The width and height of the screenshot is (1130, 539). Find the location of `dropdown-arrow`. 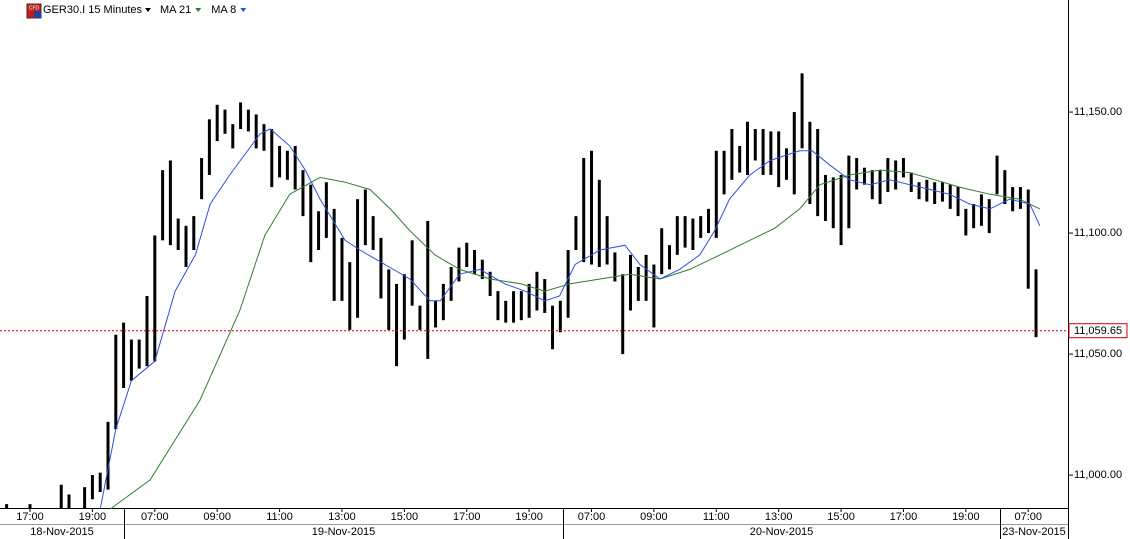

dropdown-arrow is located at coordinates (148, 10).